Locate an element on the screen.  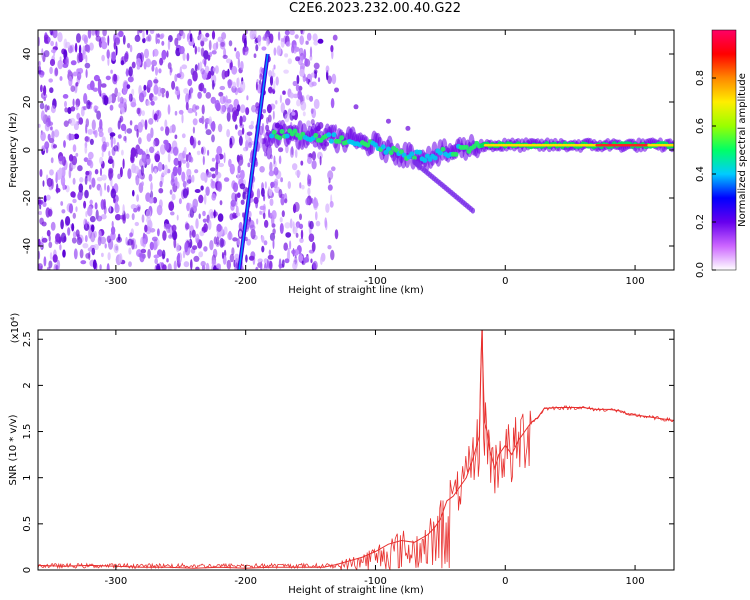
bot-y-tick-label: 2 is located at coordinates (27, 385).